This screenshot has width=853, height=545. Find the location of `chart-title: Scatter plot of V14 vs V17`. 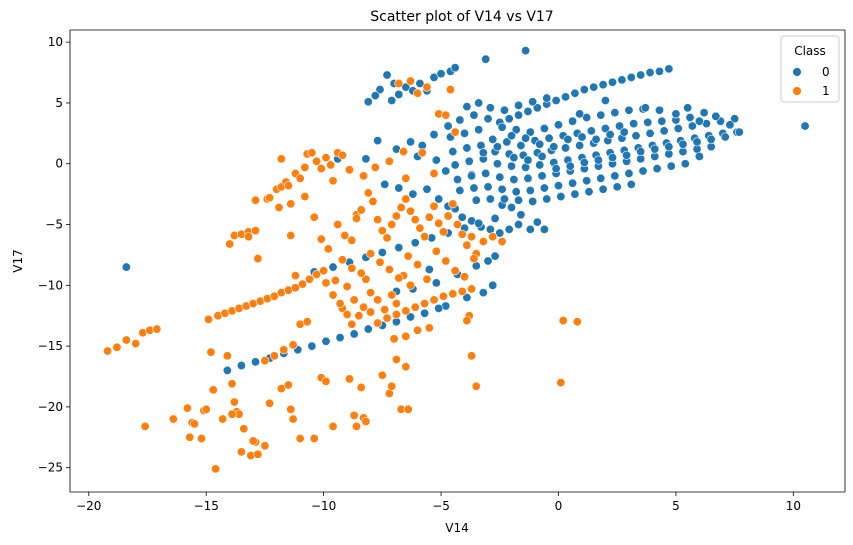

chart-title: Scatter plot of V14 vs V17 is located at coordinates (461, 17).